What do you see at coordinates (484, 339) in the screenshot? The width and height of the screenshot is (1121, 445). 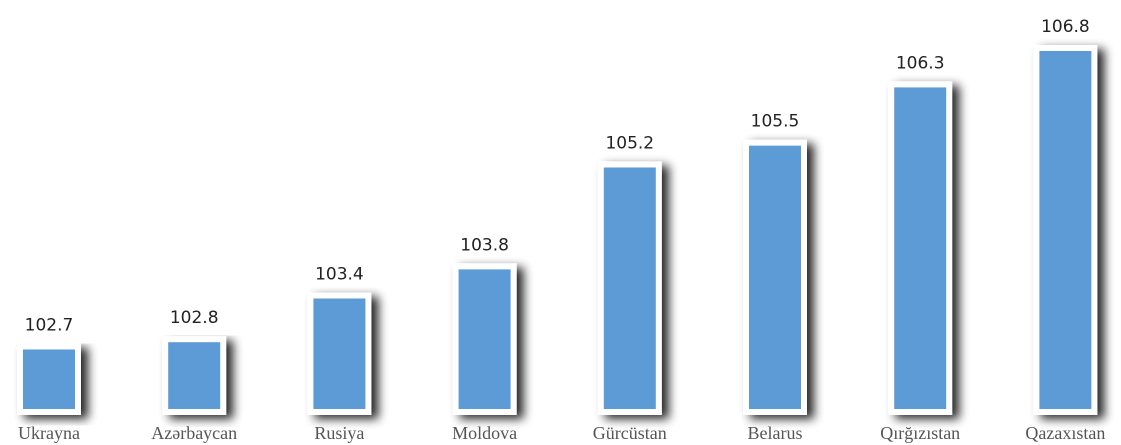 I see `bar-moldova` at bounding box center [484, 339].